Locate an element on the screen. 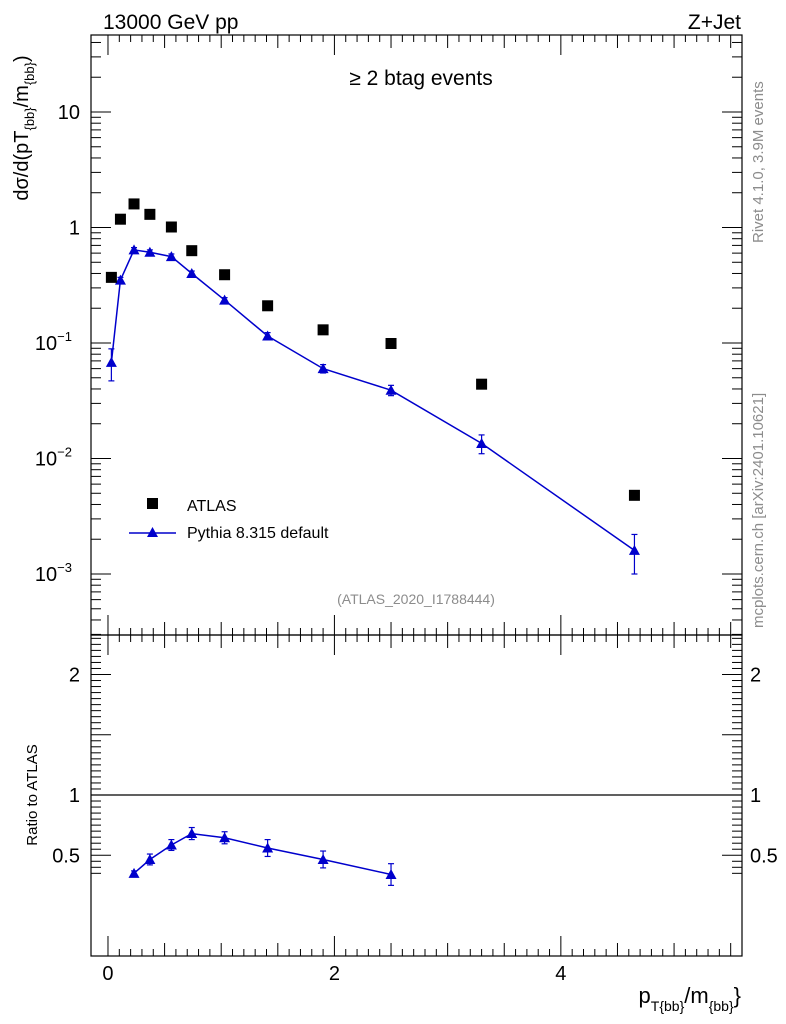 This screenshot has width=786, height=1024. ylabel-ratio: Ratio to ATLAS is located at coordinates (32, 794).